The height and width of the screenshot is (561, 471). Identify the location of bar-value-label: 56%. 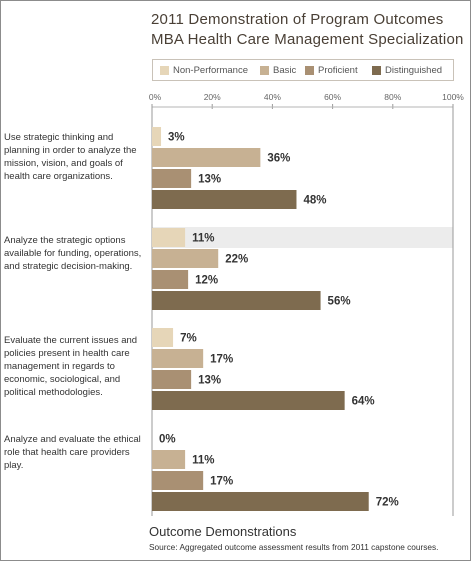
(339, 302).